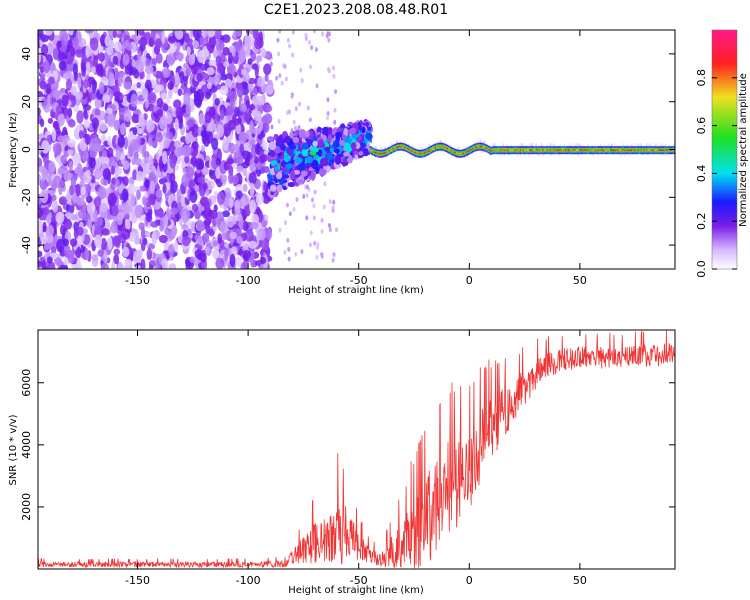  Describe the element at coordinates (248, 580) in the screenshot. I see `x-tick-label: -100` at that location.